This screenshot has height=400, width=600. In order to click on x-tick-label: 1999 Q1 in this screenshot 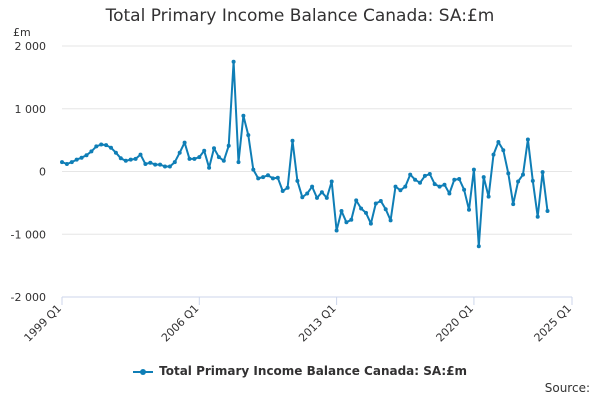, I will do `click(43, 323)`.